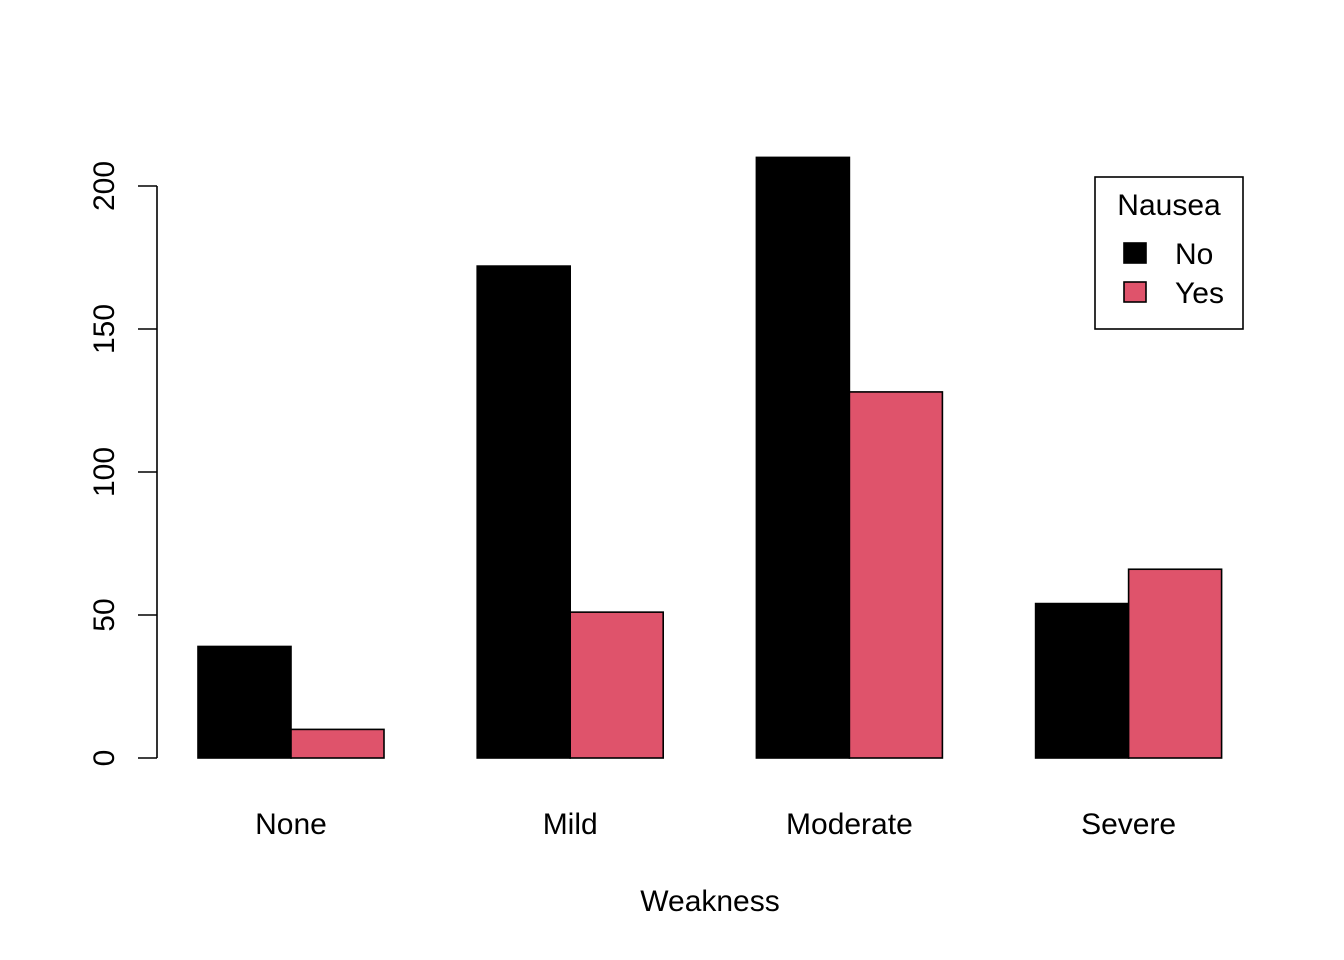 The height and width of the screenshot is (960, 1344). Describe the element at coordinates (1194, 254) in the screenshot. I see `legend-label-no: No` at that location.